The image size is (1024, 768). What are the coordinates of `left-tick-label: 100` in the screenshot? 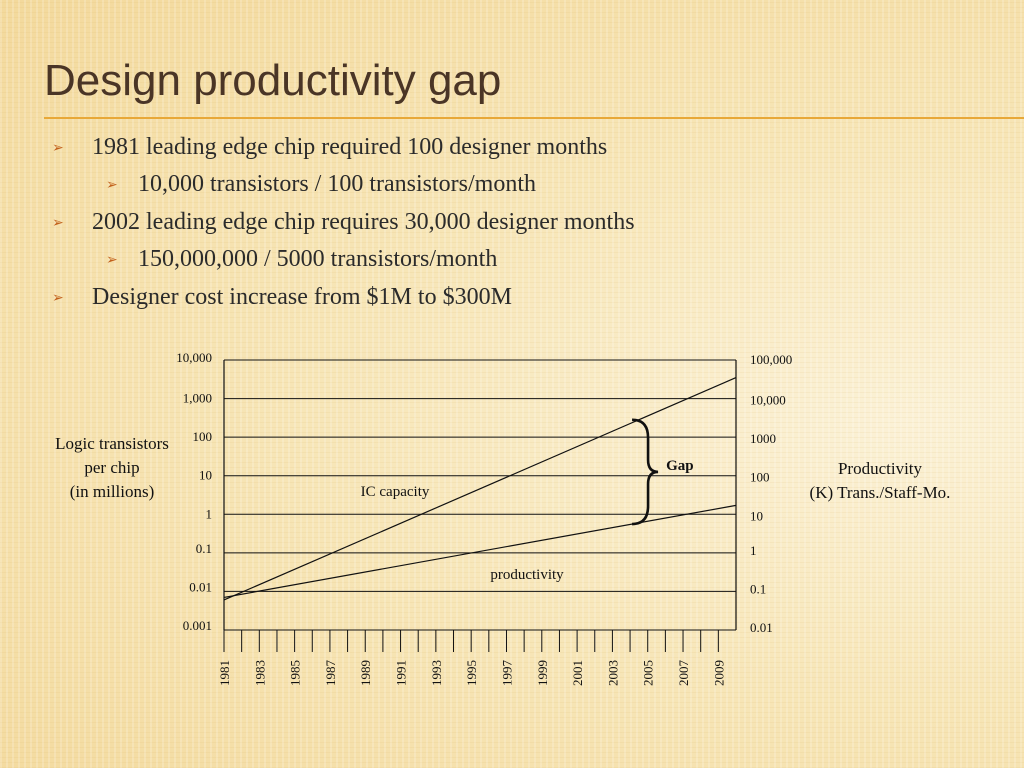 It's located at (203, 436).